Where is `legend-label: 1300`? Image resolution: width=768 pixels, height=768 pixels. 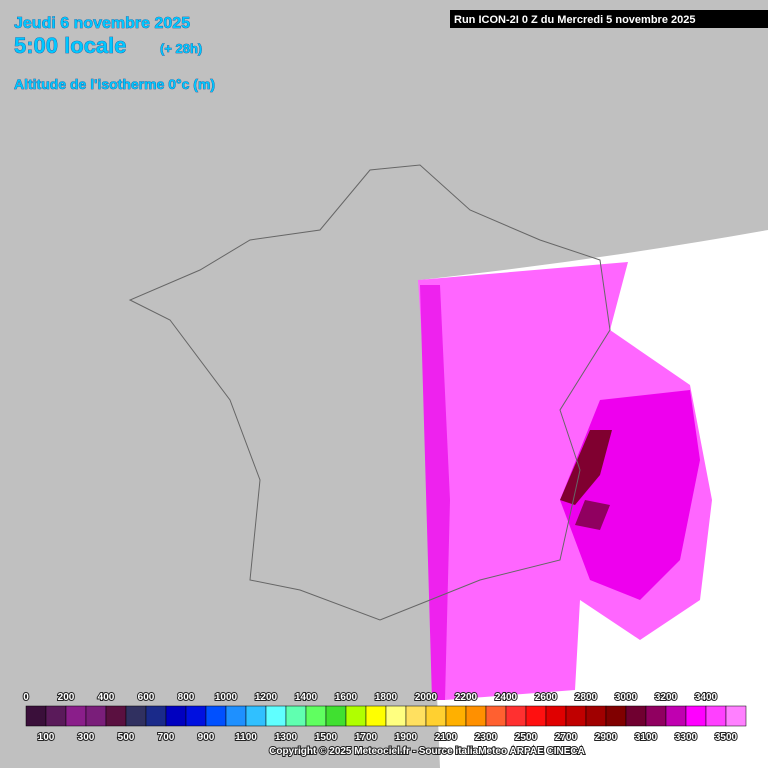
legend-label: 1300 is located at coordinates (286, 737).